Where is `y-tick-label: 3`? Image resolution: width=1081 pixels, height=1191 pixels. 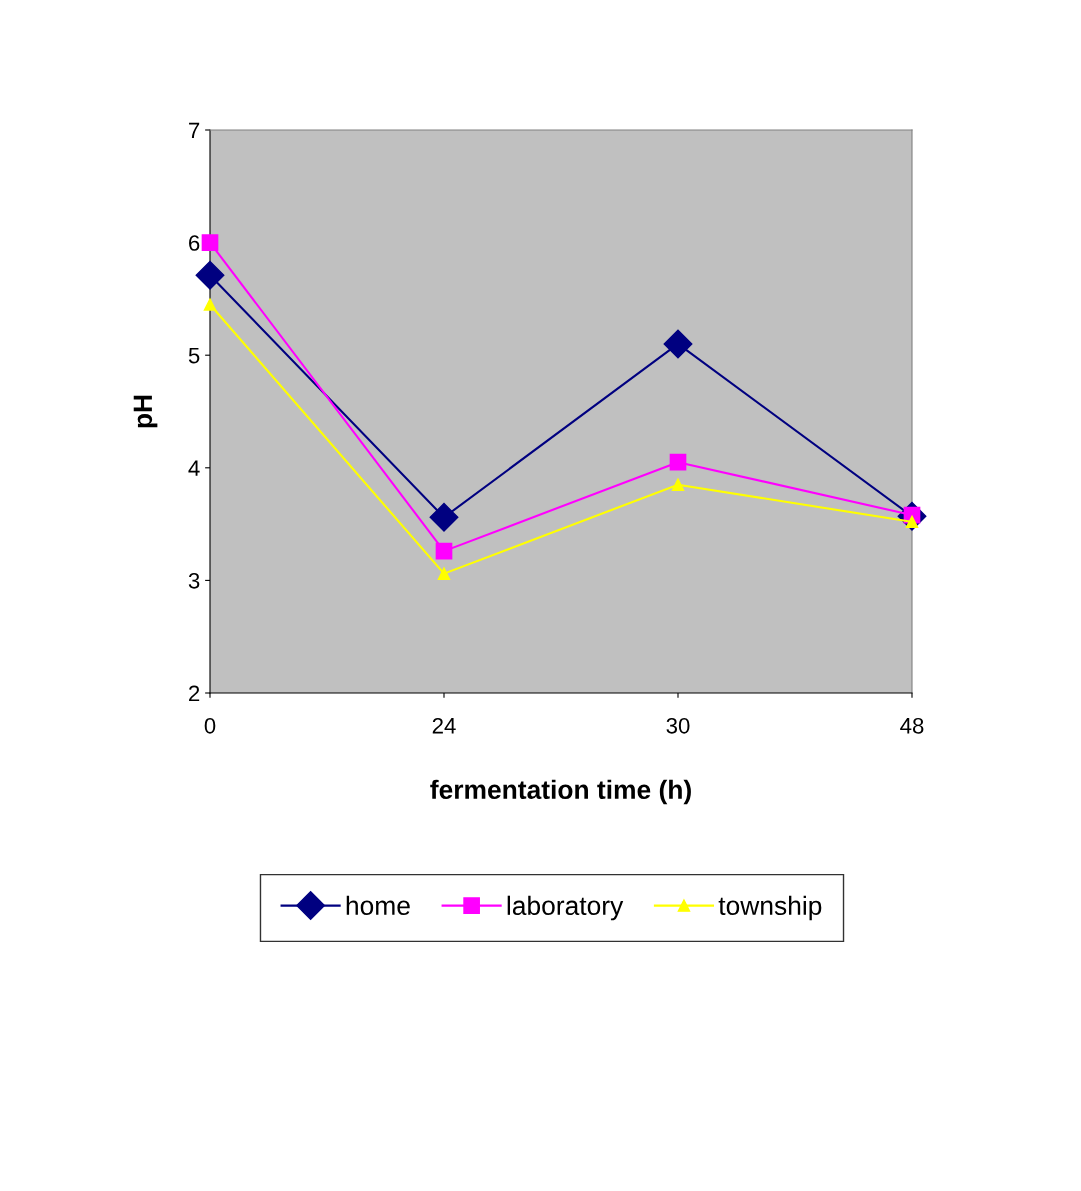
y-tick-label: 3 is located at coordinates (194, 580).